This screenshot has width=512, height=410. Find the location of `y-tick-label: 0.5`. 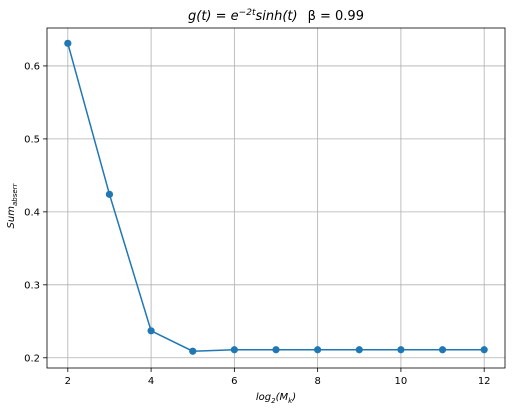

y-tick-label: 0.5 is located at coordinates (32, 139).